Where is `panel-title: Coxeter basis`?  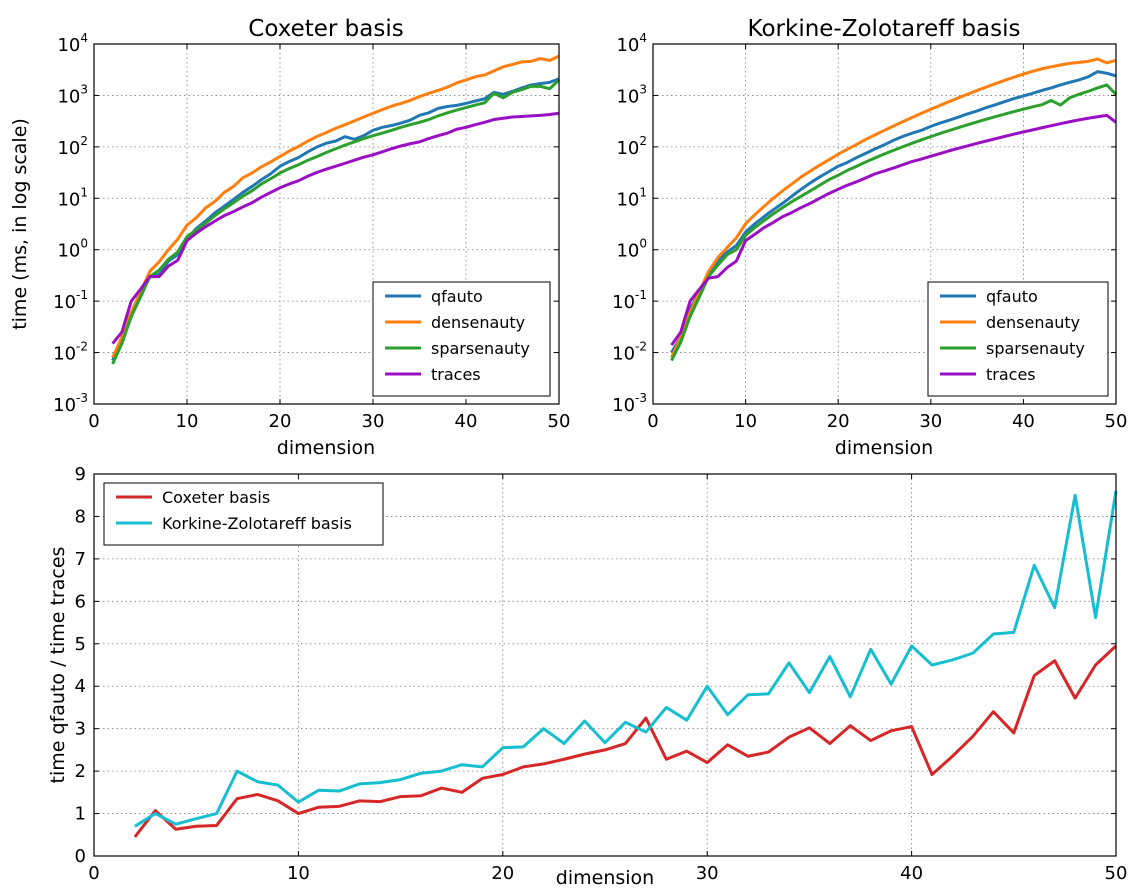
panel-title: Coxeter basis is located at coordinates (325, 29).